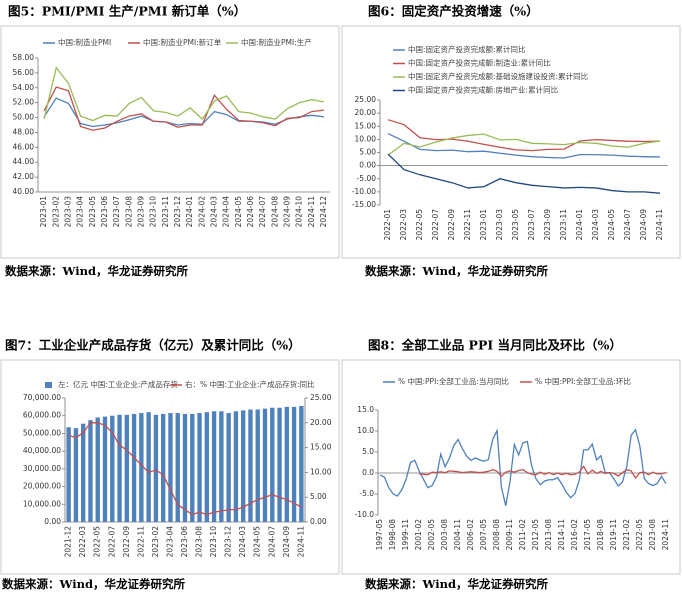 The image size is (682, 594). What do you see at coordinates (127, 11) in the screenshot?
I see `chart-title: 图5：PMI/PMI 生产/PMI 新订单（%）` at bounding box center [127, 11].